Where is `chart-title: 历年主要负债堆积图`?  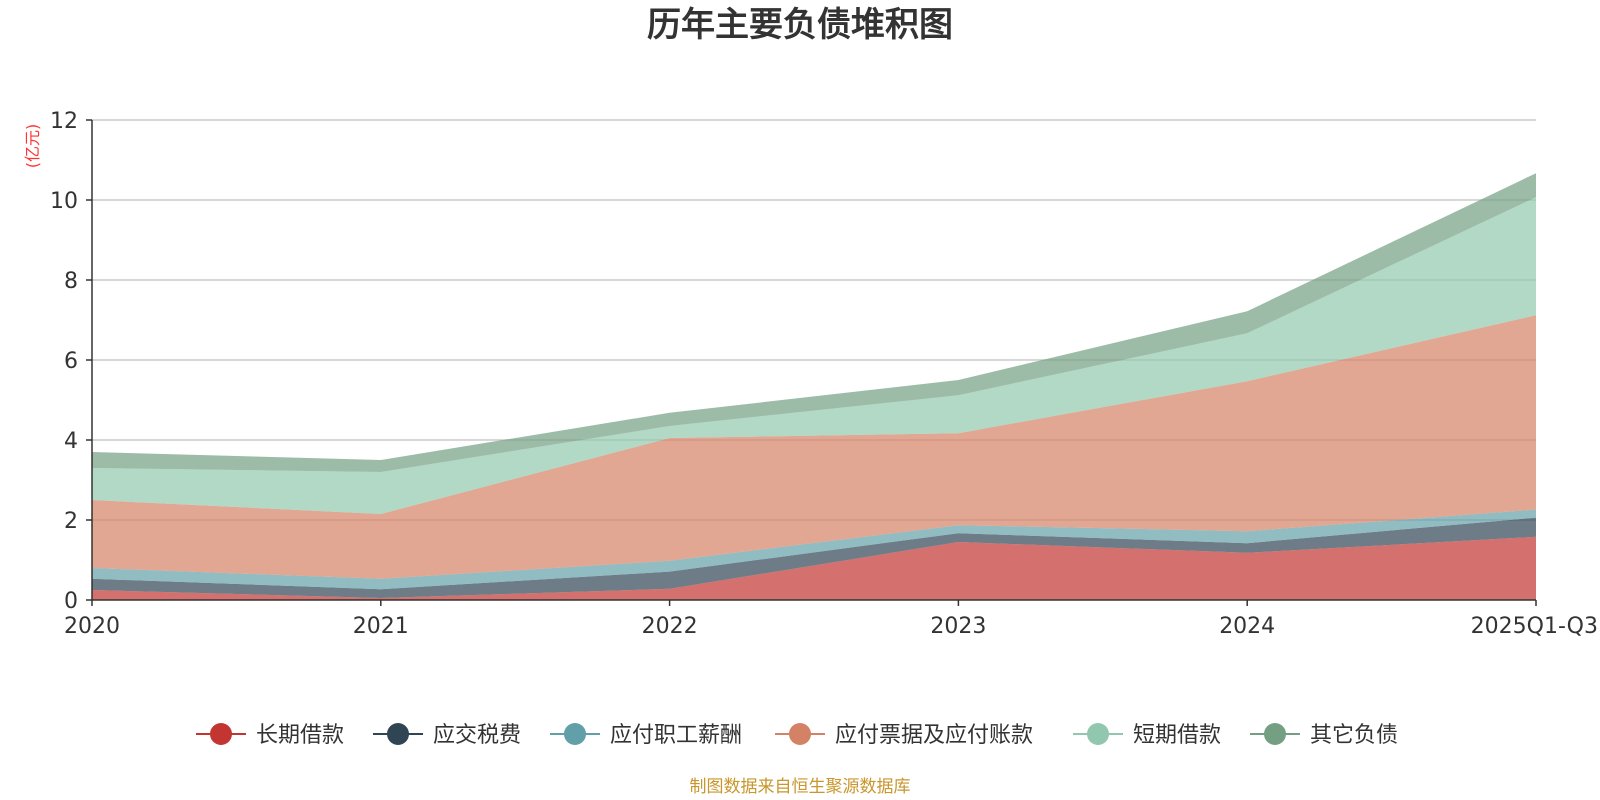
chart-title: 历年主要负债堆积图 is located at coordinates (800, 25).